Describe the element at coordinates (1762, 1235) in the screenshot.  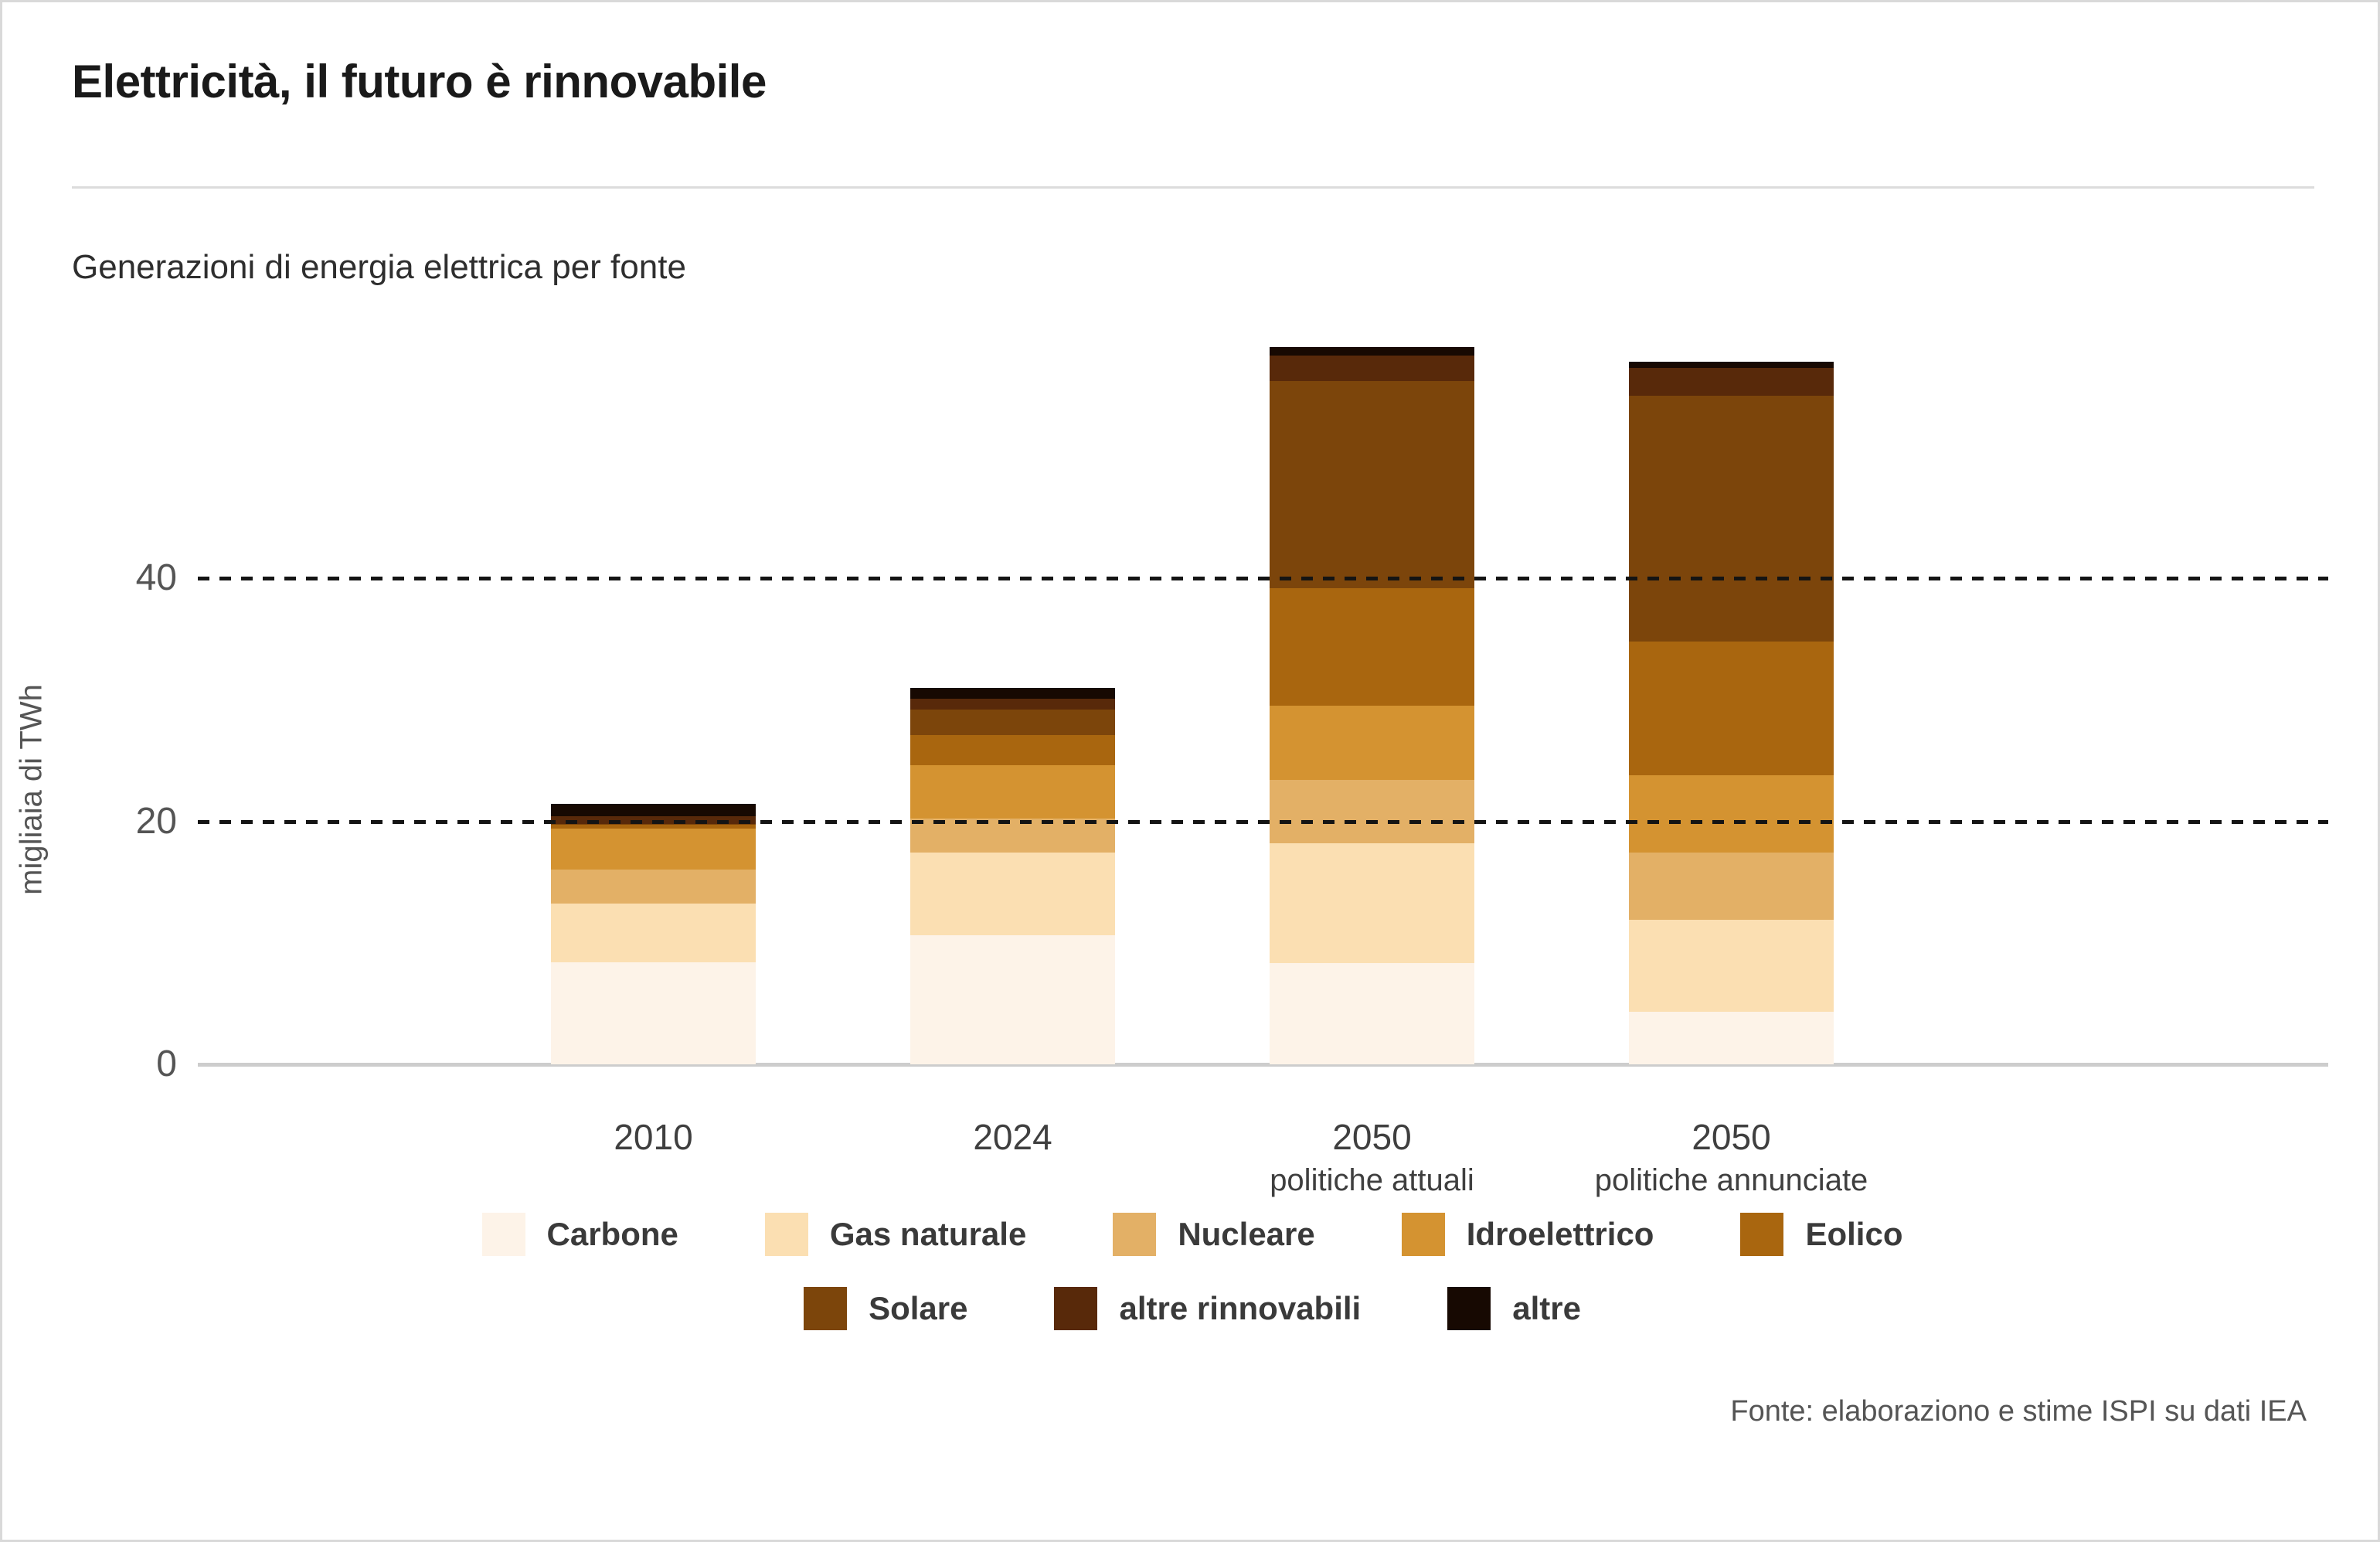
I see `legend-swatch-eolico` at that location.